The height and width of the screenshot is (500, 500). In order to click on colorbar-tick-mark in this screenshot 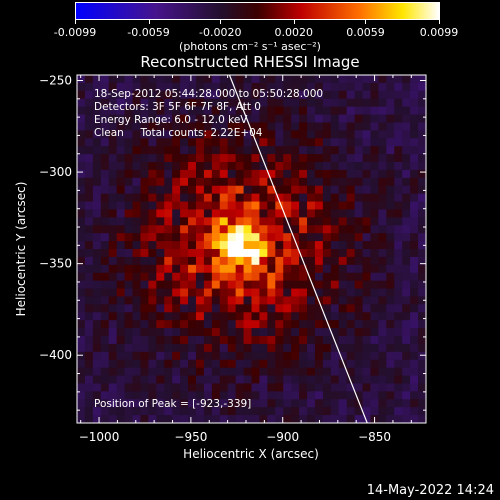, I will do `click(221, 22)`.